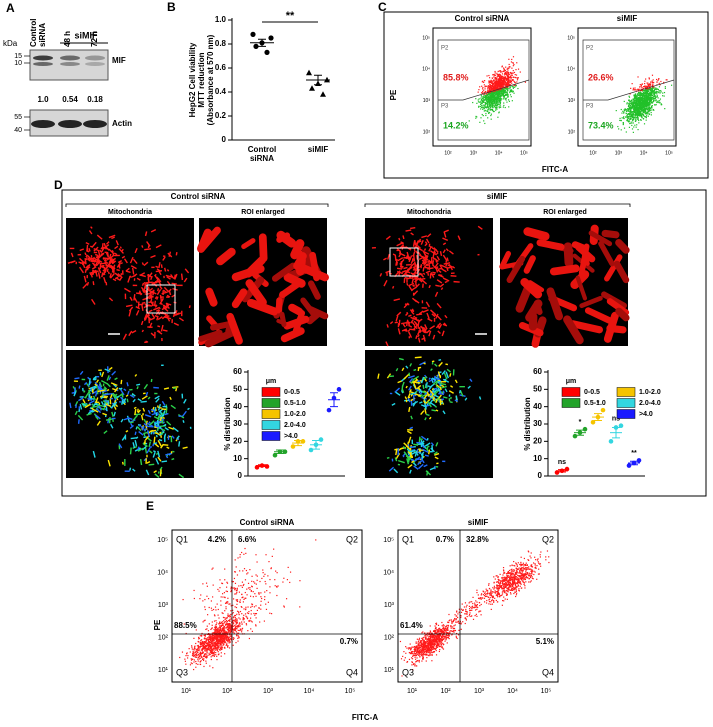 The width and height of the screenshot is (713, 727). Describe the element at coordinates (171, 7) in the screenshot. I see `panel-label: B` at that location.